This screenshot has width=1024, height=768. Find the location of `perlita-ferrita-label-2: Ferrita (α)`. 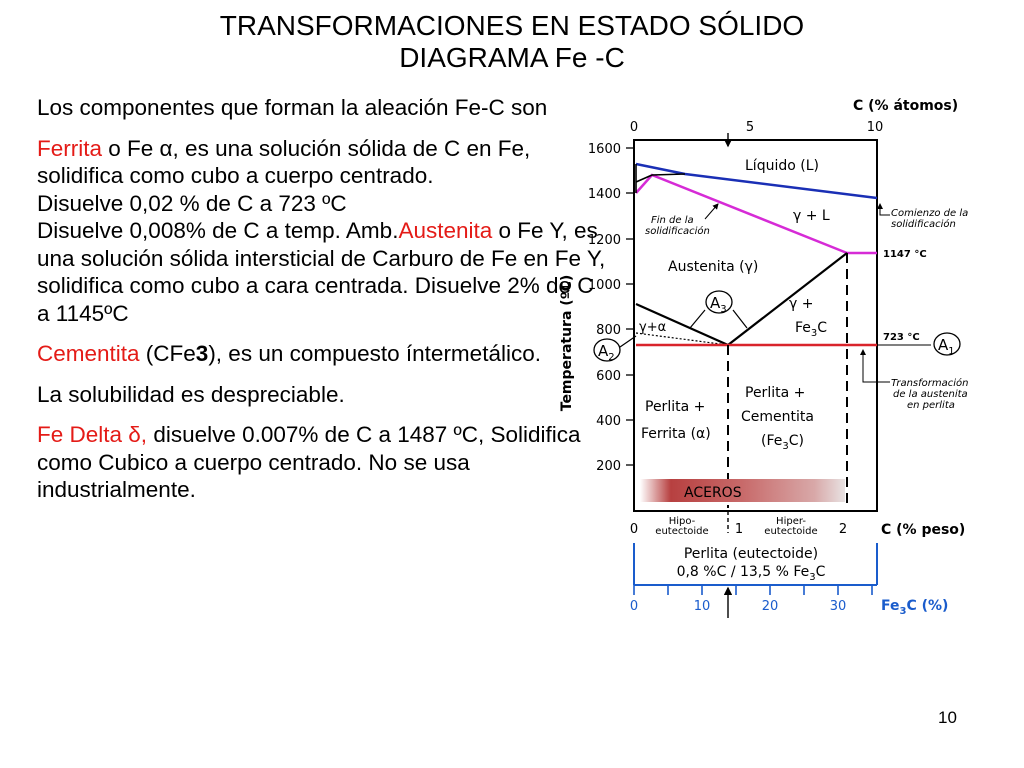

perlita-ferrita-label-2: Ferrita (α) is located at coordinates (676, 434).